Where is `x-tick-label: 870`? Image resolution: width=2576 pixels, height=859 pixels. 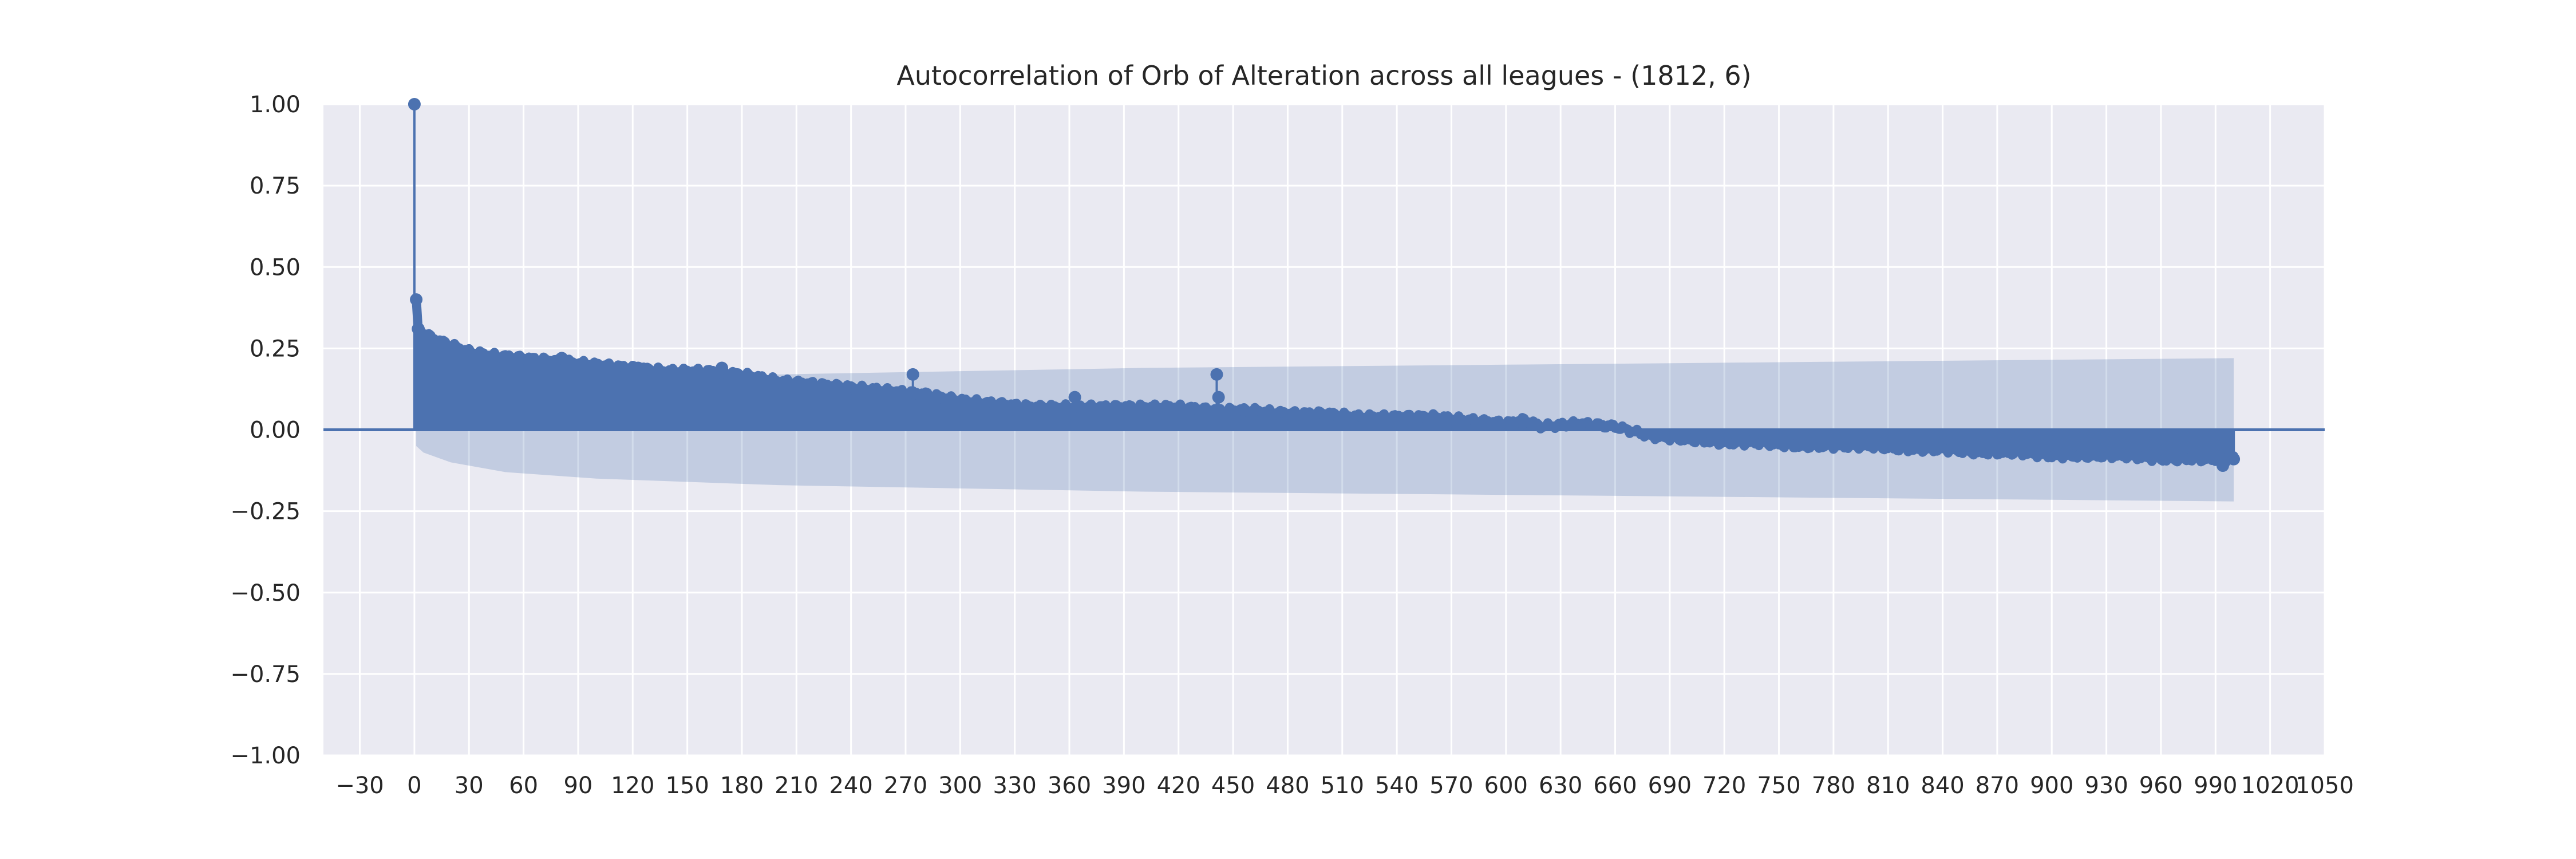
x-tick-label: 870 is located at coordinates (1997, 786).